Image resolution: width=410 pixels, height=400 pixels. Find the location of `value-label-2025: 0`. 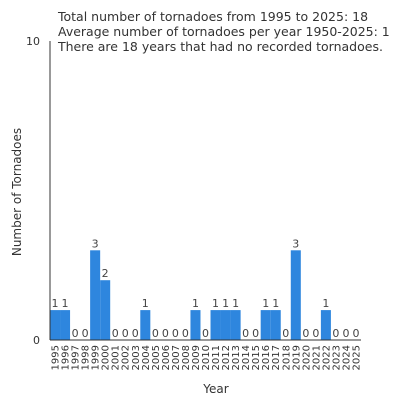

value-label-2025: 0 is located at coordinates (355, 333).